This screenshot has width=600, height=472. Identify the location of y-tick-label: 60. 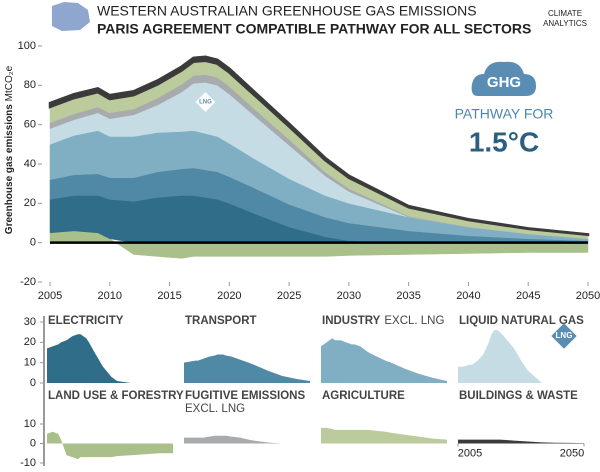
(30, 125).